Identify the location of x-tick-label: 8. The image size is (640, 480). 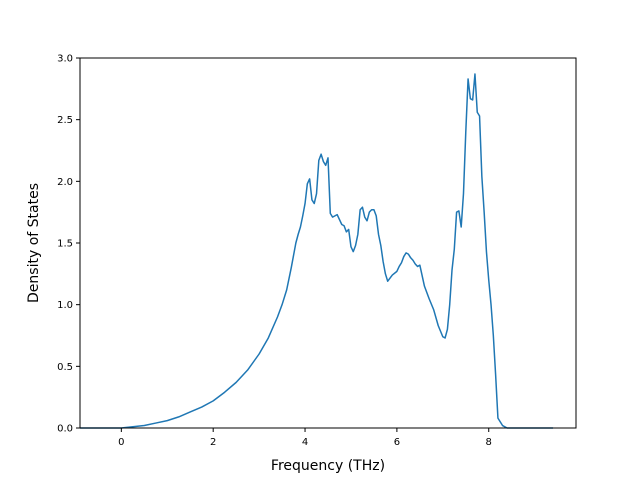
(489, 442).